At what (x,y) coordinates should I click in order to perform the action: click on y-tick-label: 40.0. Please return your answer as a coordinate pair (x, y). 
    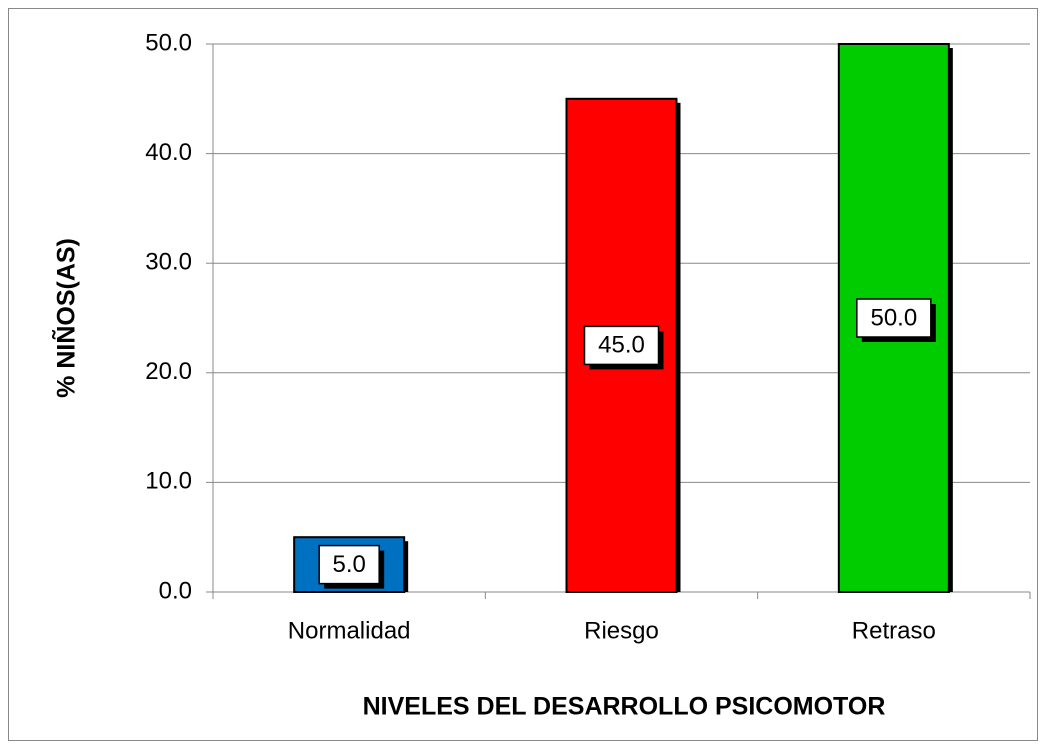
    Looking at the image, I should click on (168, 152).